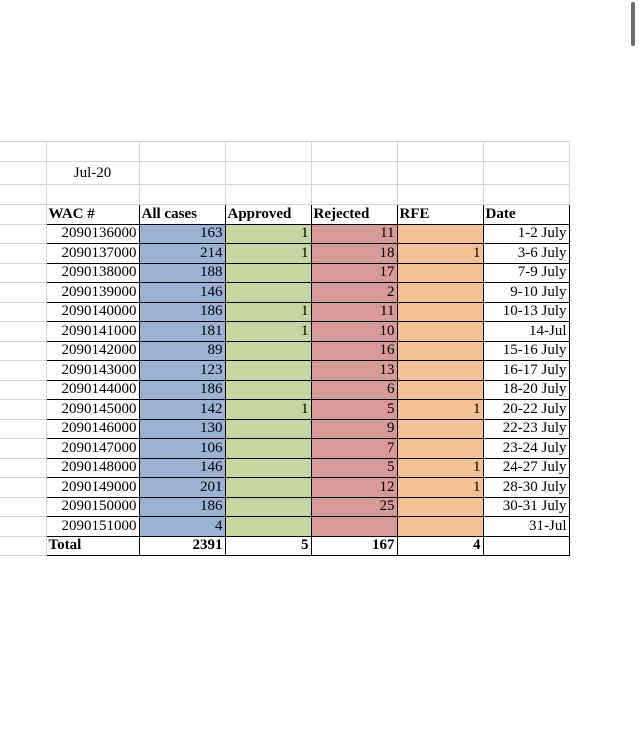 The height and width of the screenshot is (750, 639). What do you see at coordinates (92, 545) in the screenshot?
I see `total-label: Total` at bounding box center [92, 545].